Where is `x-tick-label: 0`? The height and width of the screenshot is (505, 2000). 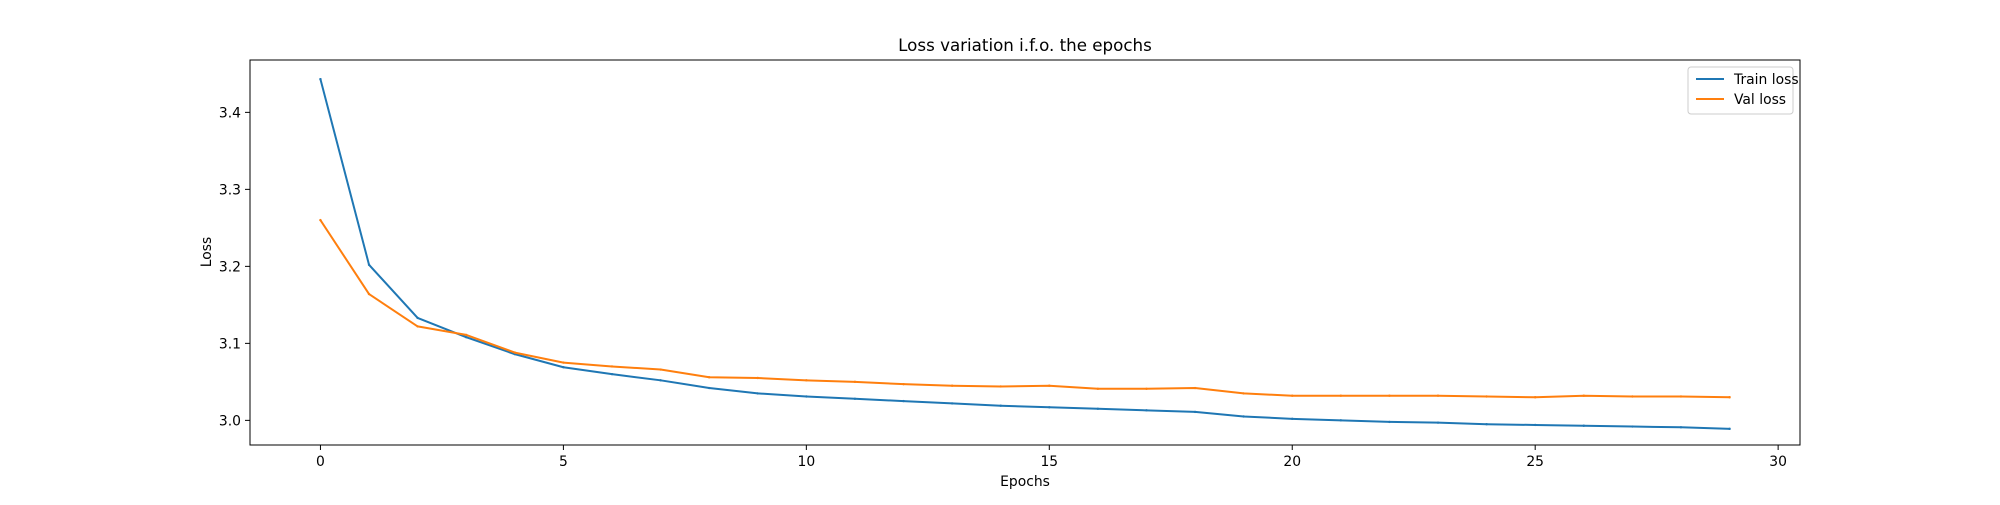
x-tick-label: 0 is located at coordinates (320, 462).